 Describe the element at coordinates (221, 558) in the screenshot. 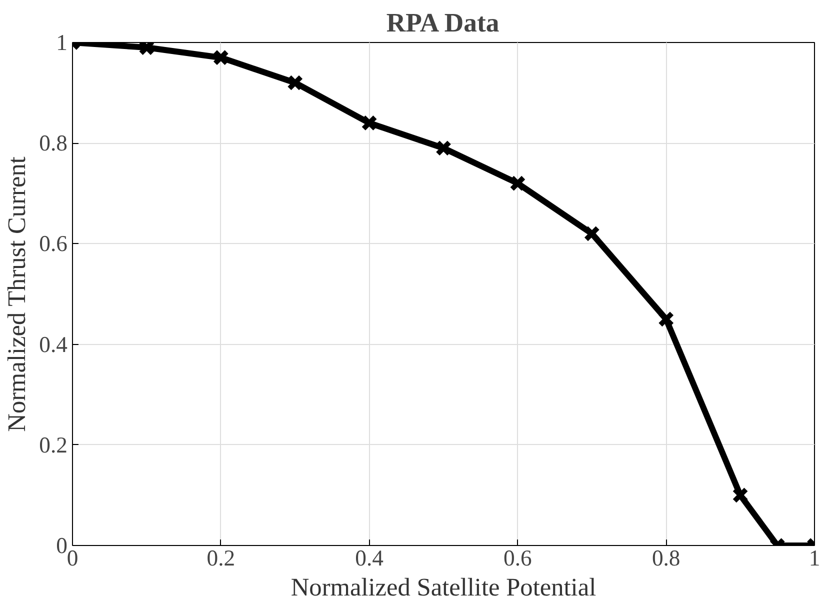

I see `x-tick-label: 0.2` at that location.